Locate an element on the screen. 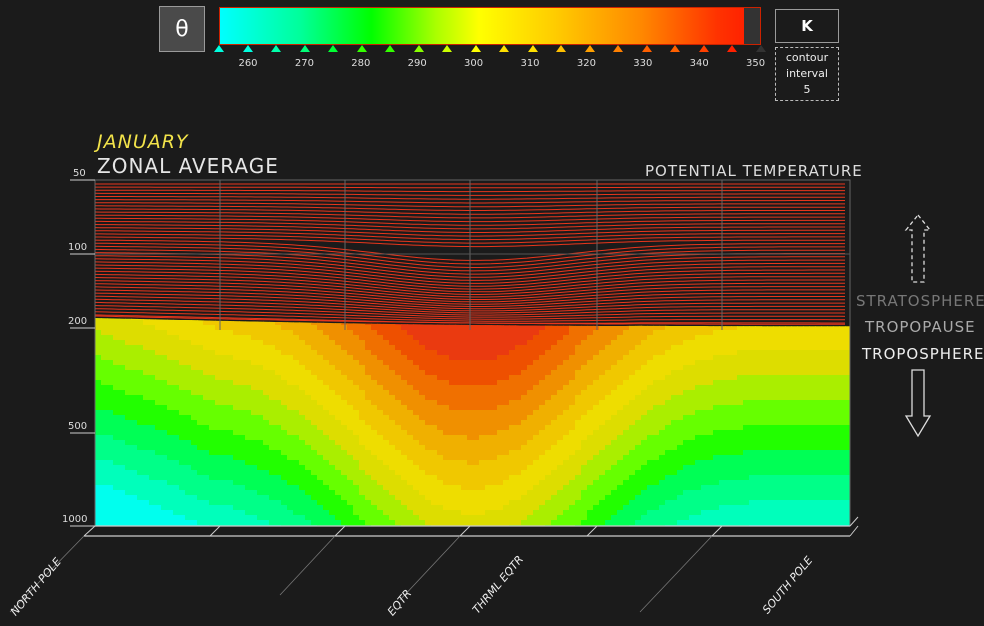  colorbar-tick-label: 280 is located at coordinates (361, 63).